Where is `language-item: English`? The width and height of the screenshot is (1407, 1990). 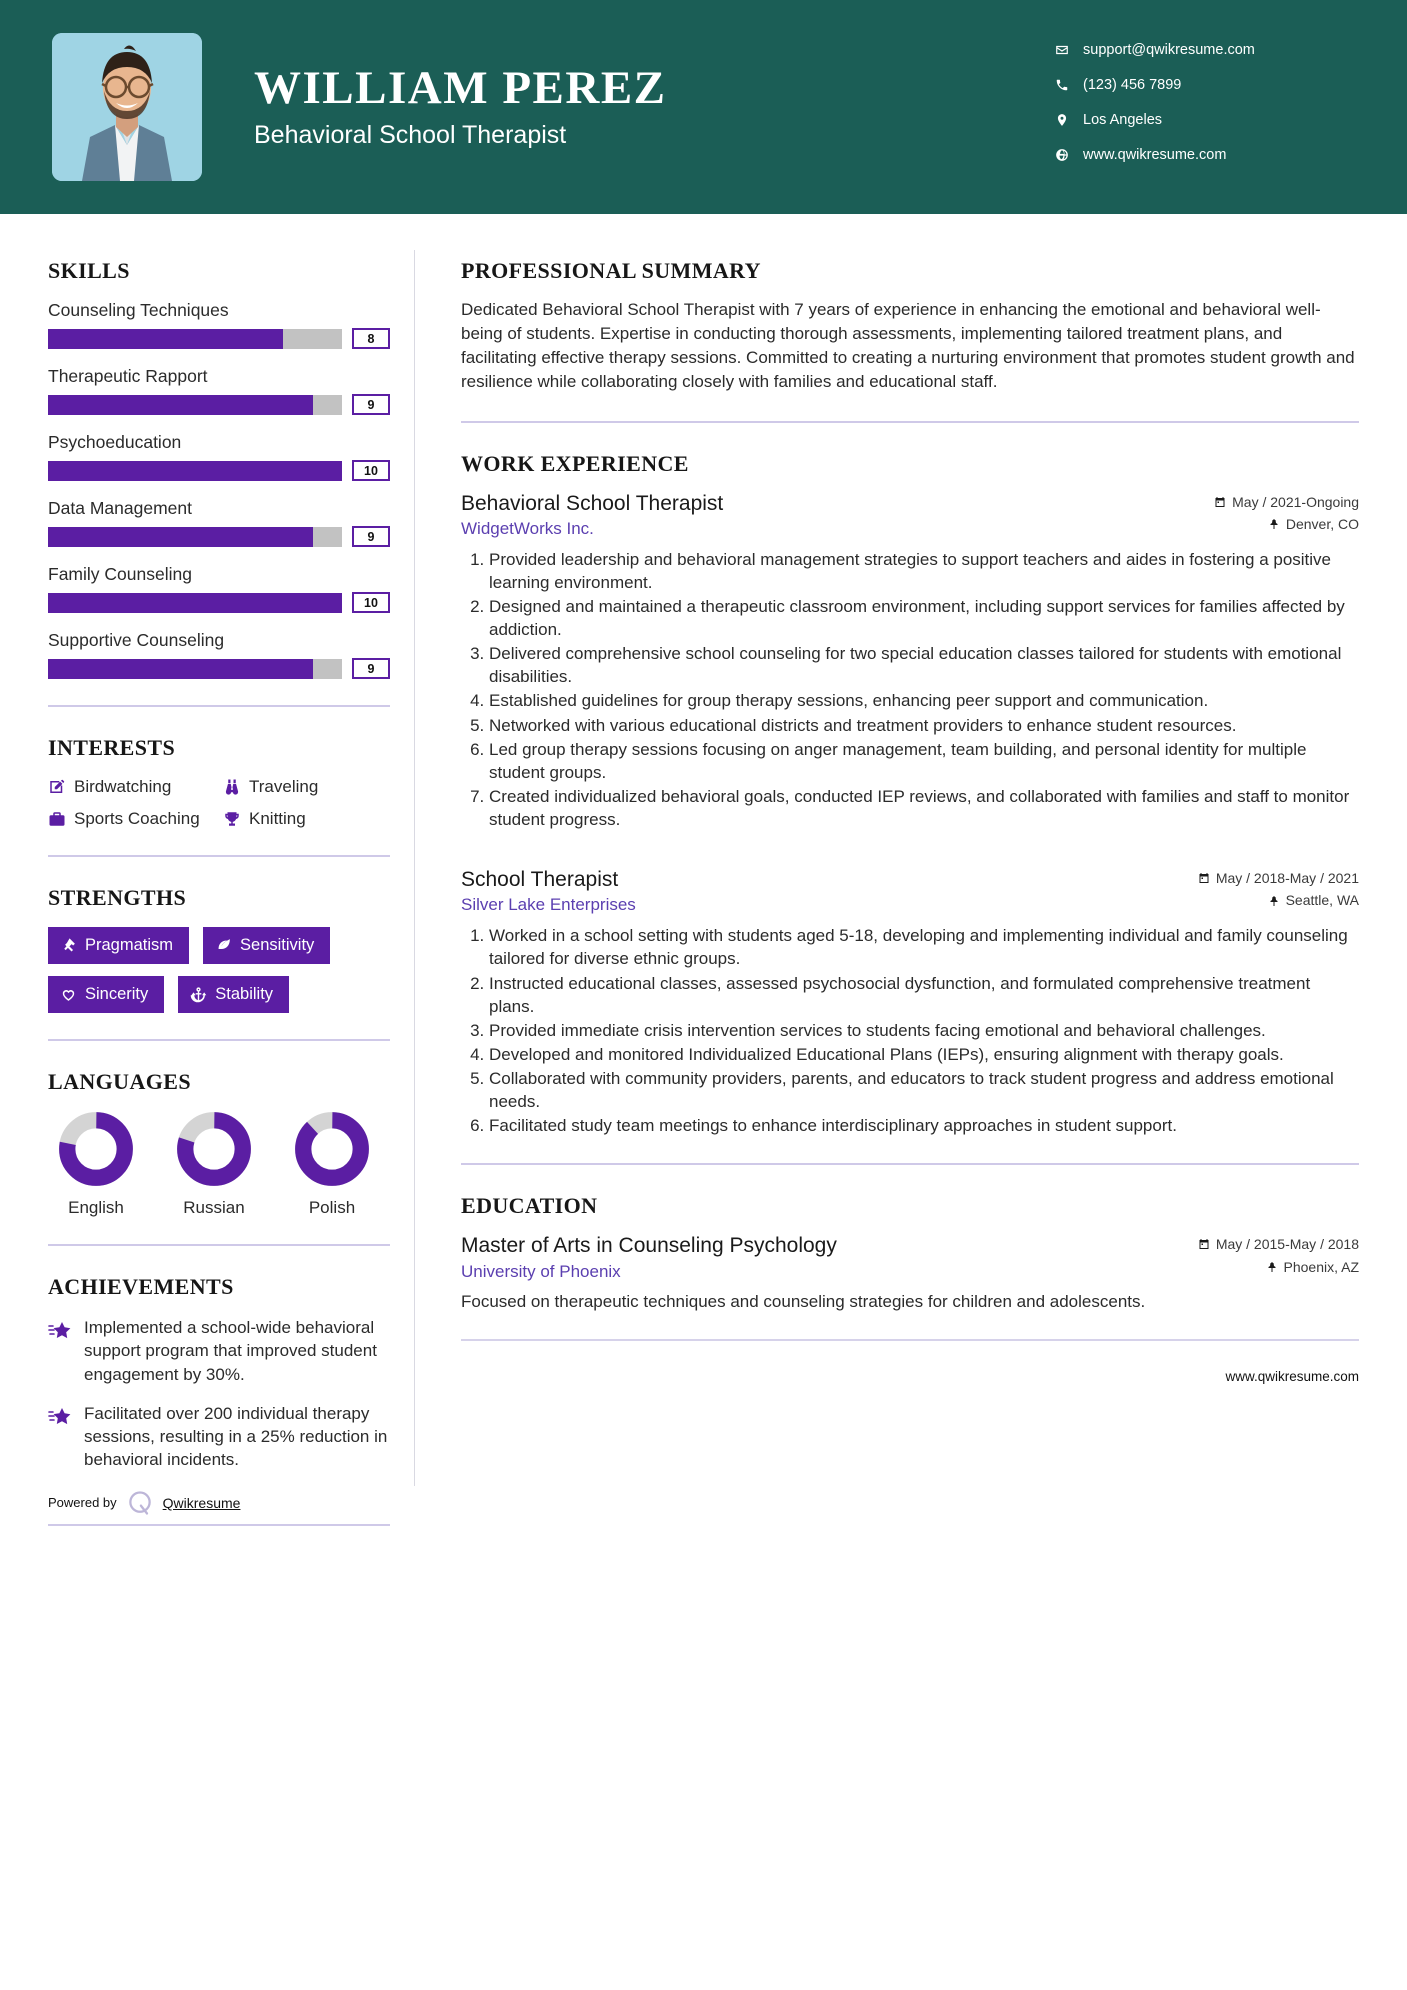 language-item: English is located at coordinates (96, 1164).